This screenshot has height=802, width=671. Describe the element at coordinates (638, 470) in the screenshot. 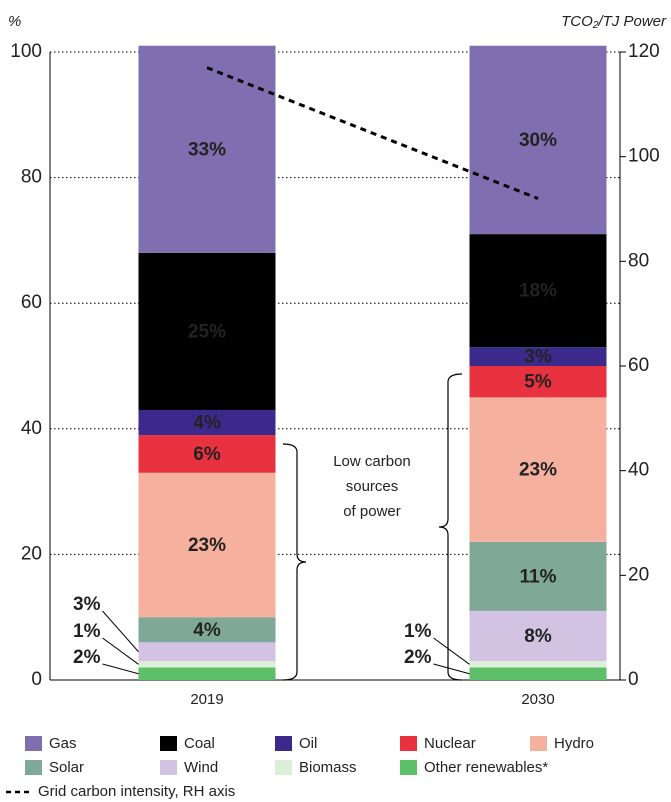

I see `y2-tick-label: 40` at that location.